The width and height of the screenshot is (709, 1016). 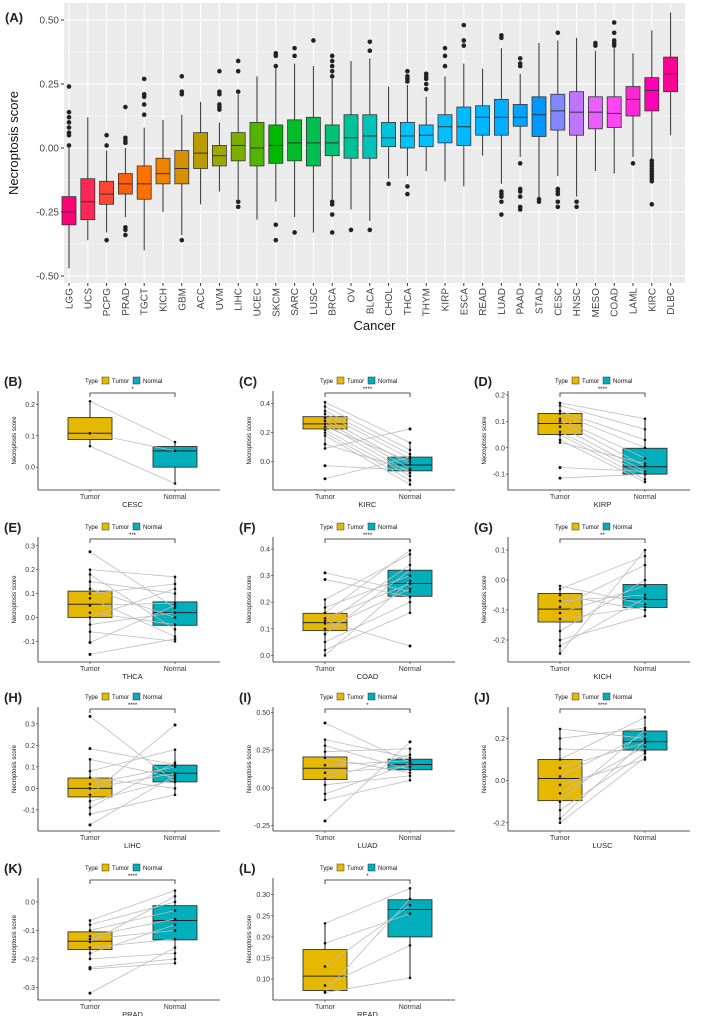 I want to click on box-PRAD: PRAD, so click(x=125, y=210).